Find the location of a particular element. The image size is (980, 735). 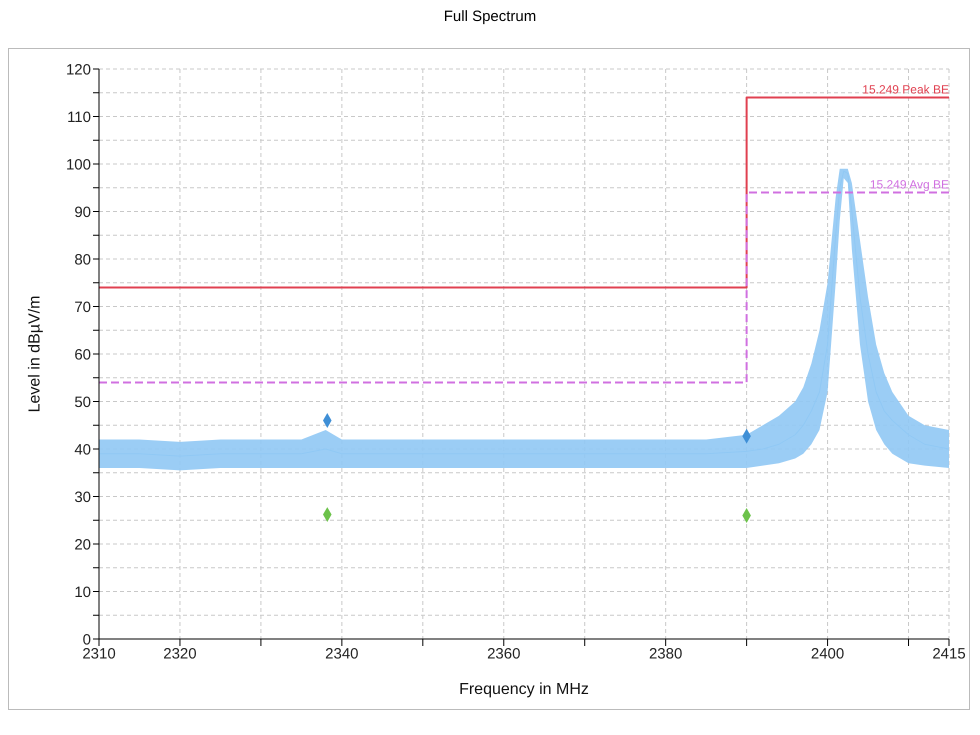

y-tick-label: 20 is located at coordinates (82, 545).